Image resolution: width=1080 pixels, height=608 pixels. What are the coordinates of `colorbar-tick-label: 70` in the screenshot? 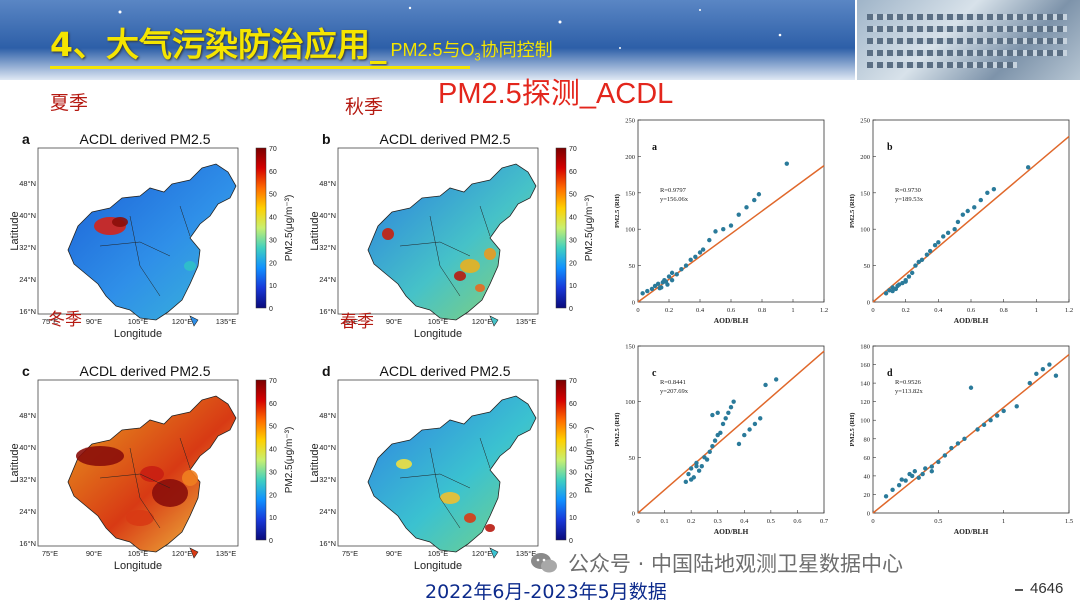 It's located at (273, 381).